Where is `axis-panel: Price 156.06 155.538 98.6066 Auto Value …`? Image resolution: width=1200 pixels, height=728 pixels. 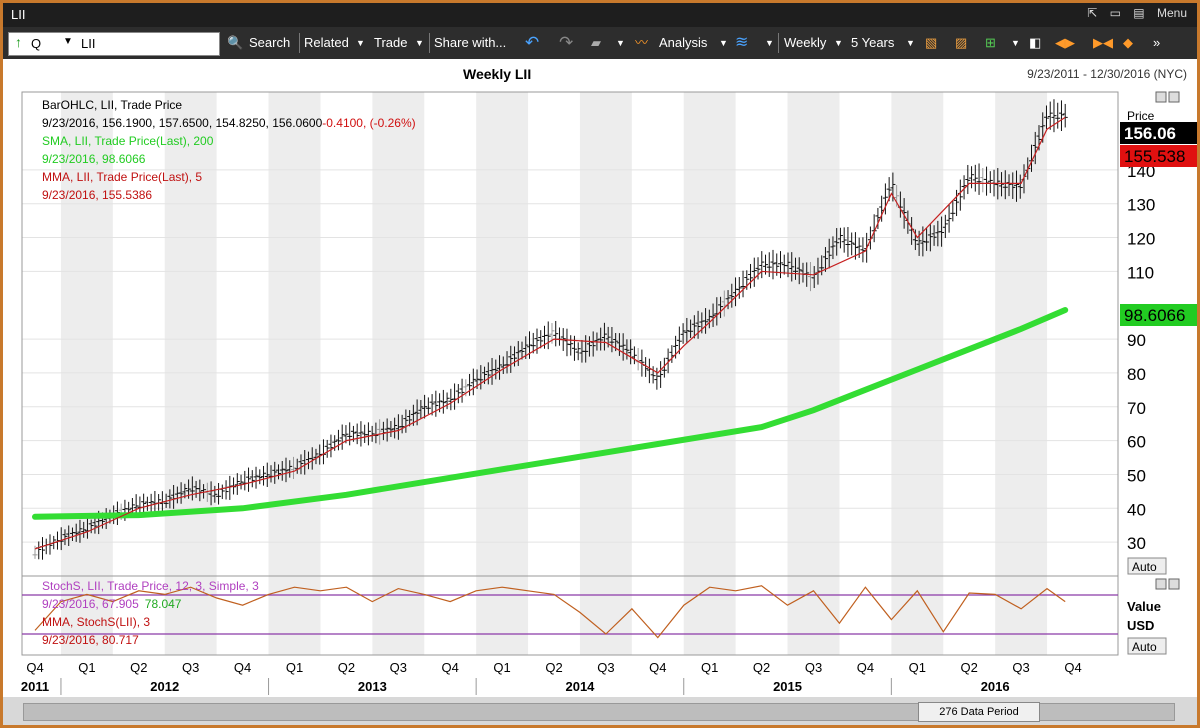 axis-panel: Price 156.06 155.538 98.6066 Auto Value … is located at coordinates (1158, 373).